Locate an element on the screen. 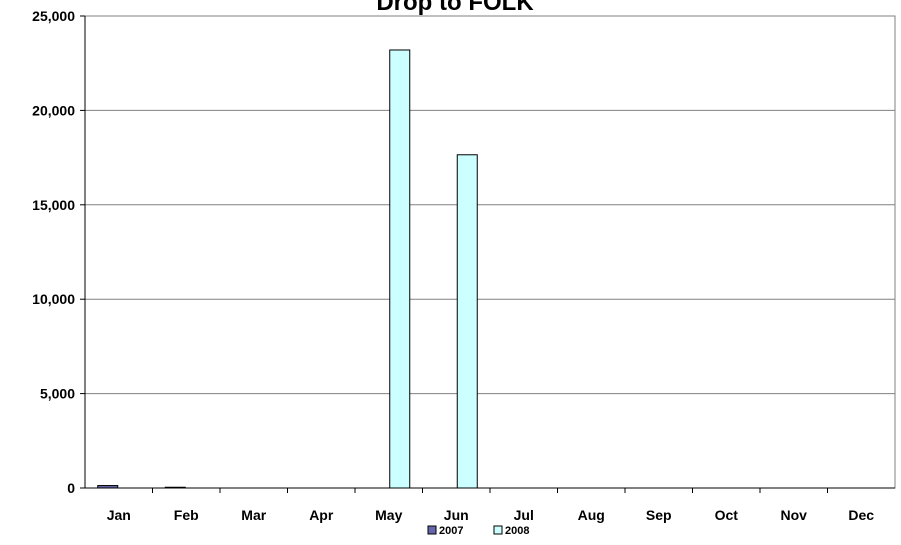 This screenshot has height=545, width=901. bar-2007-Feb is located at coordinates (175, 487).